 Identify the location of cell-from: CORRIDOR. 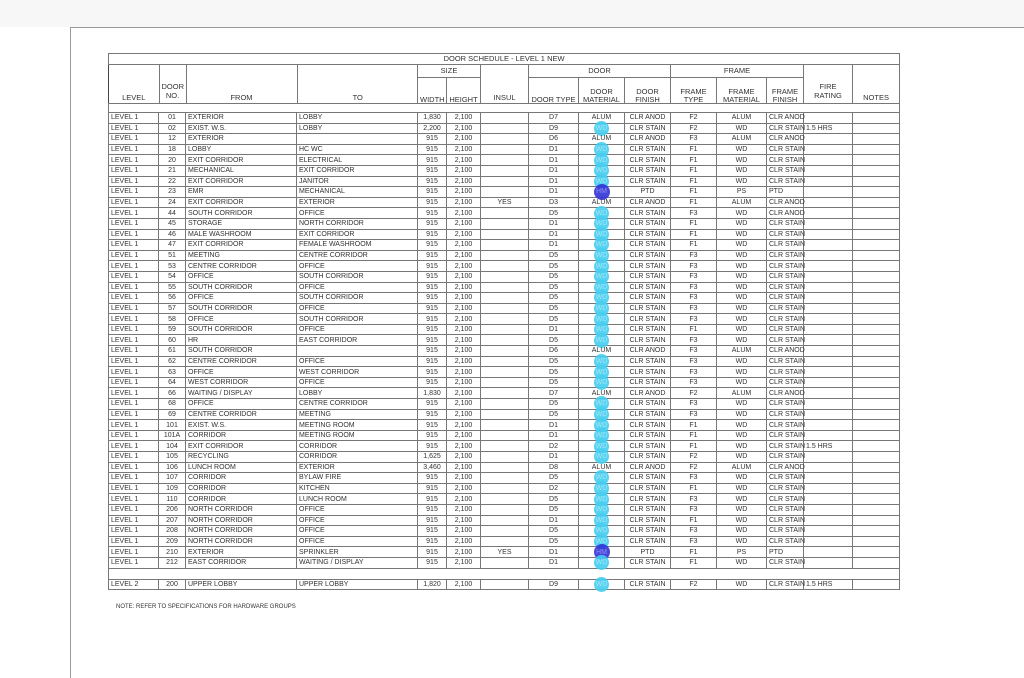
(241, 435).